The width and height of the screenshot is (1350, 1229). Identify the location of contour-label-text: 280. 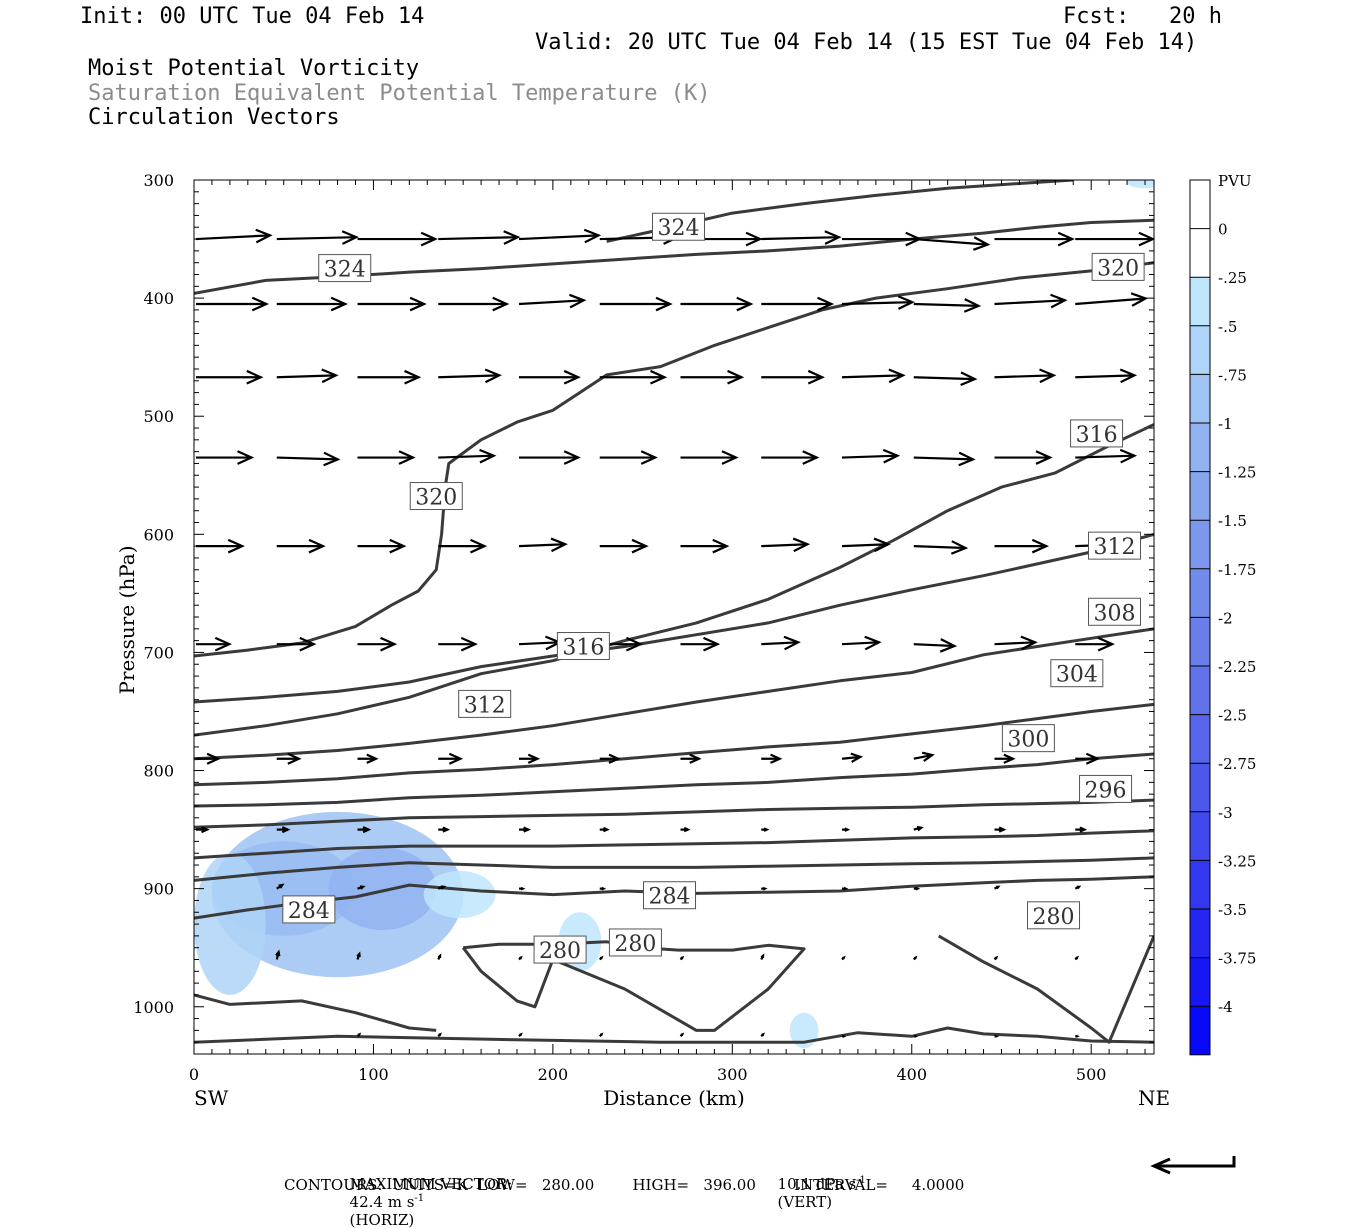
(560, 951).